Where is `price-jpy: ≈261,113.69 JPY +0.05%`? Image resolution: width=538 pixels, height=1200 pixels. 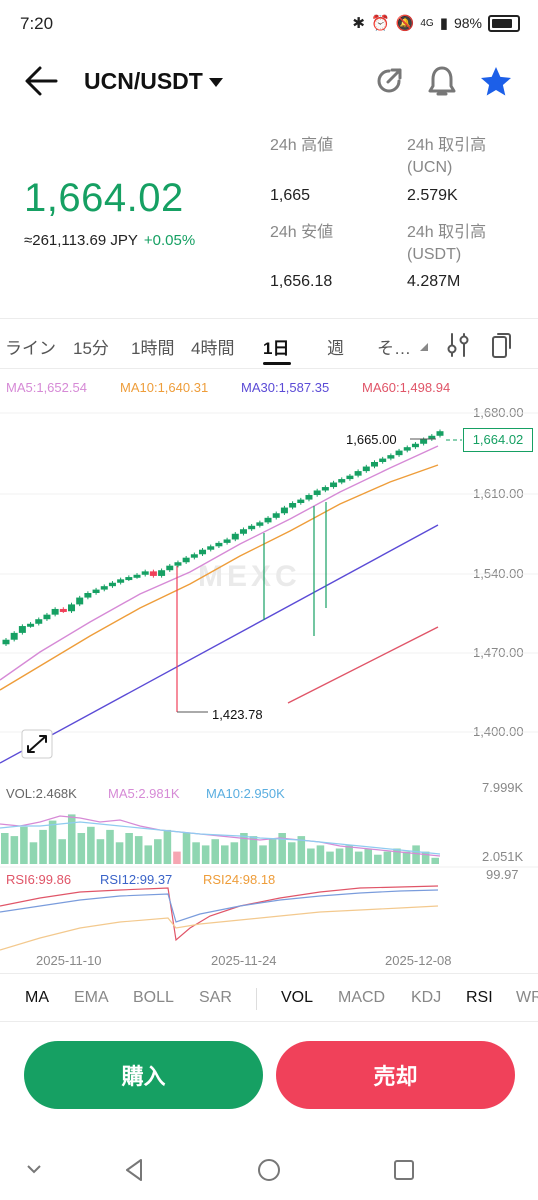
price-jpy: ≈261,113.69 JPY +0.05% is located at coordinates (109, 240).